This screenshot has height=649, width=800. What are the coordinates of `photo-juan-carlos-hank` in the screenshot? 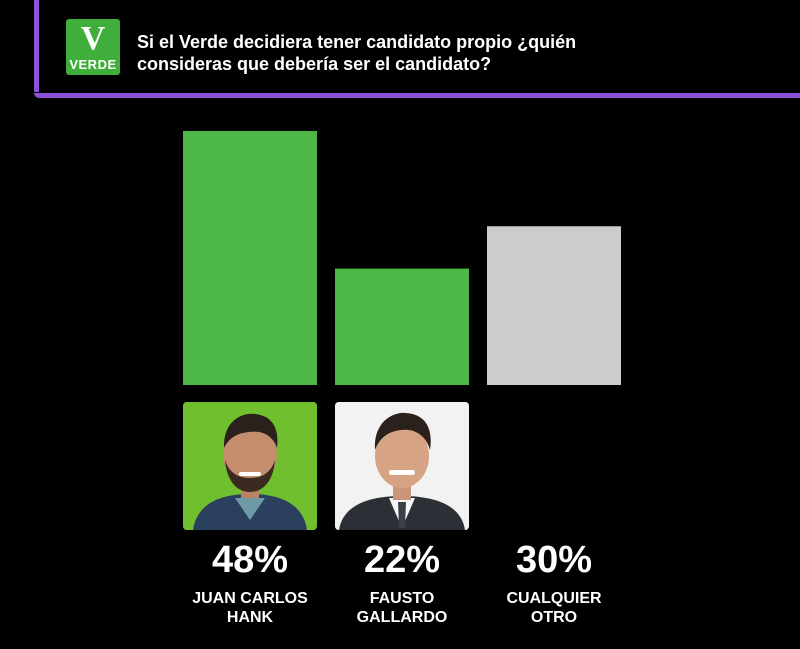 It's located at (250, 466).